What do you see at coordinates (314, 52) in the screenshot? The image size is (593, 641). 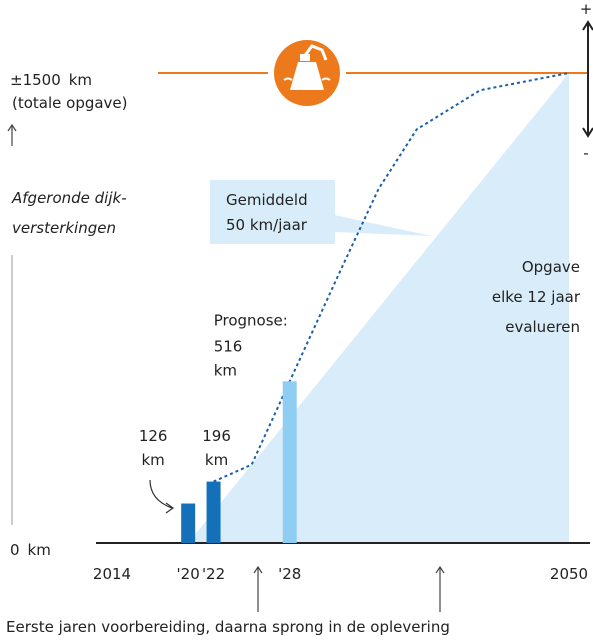 I see `icon-excavator` at bounding box center [314, 52].